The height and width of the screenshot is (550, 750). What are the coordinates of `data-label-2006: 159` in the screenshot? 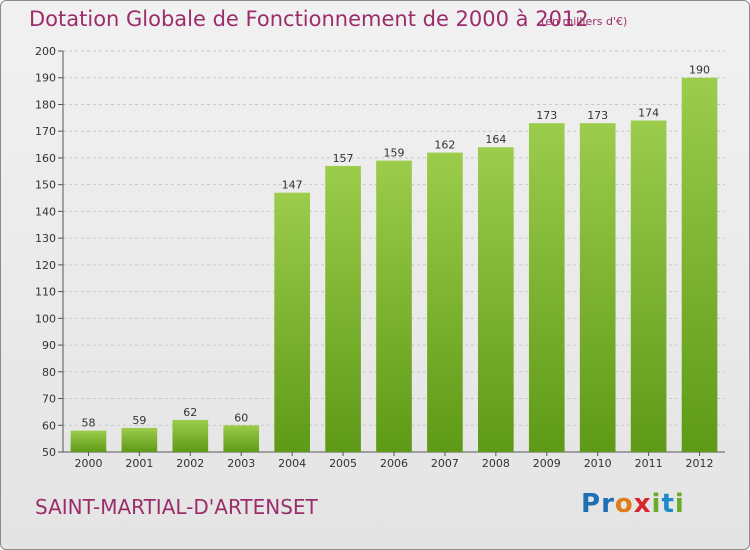 It's located at (394, 153).